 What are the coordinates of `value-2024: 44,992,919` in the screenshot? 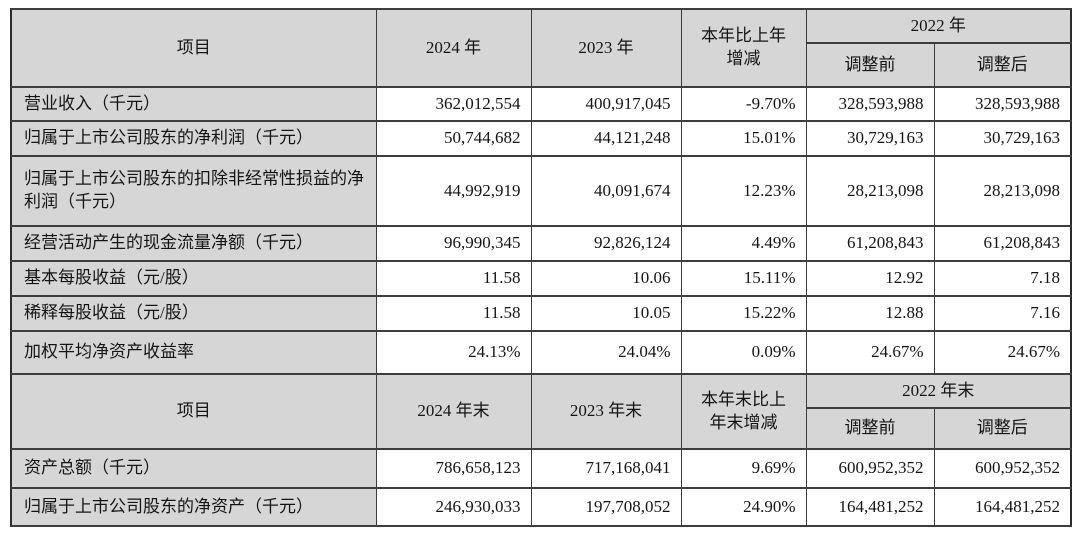 It's located at (453, 191).